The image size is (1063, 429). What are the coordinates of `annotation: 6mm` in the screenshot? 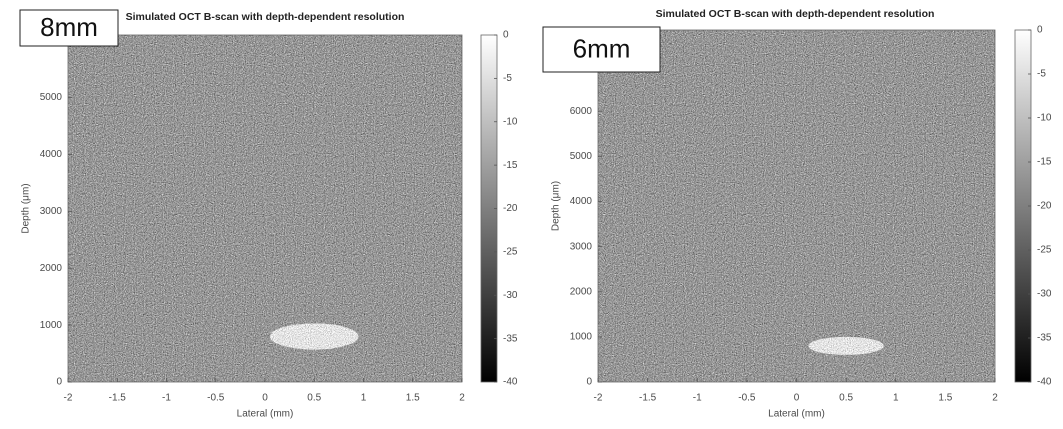 It's located at (602, 48).